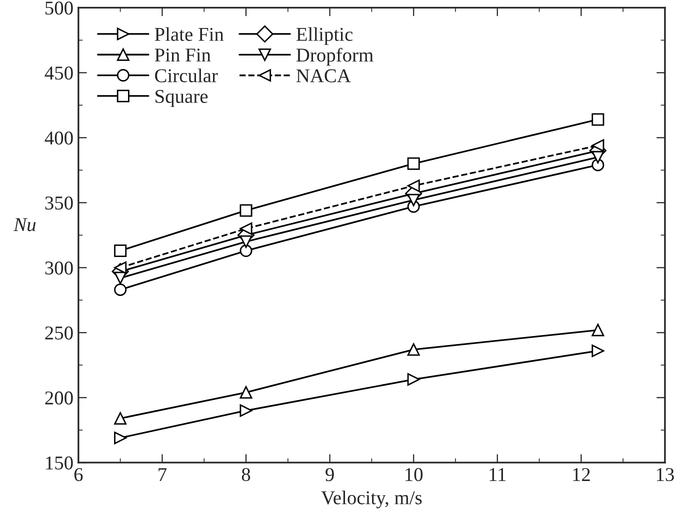 The height and width of the screenshot is (514, 682). What do you see at coordinates (335, 57) in the screenshot?
I see `legend-label: Dropform` at bounding box center [335, 57].